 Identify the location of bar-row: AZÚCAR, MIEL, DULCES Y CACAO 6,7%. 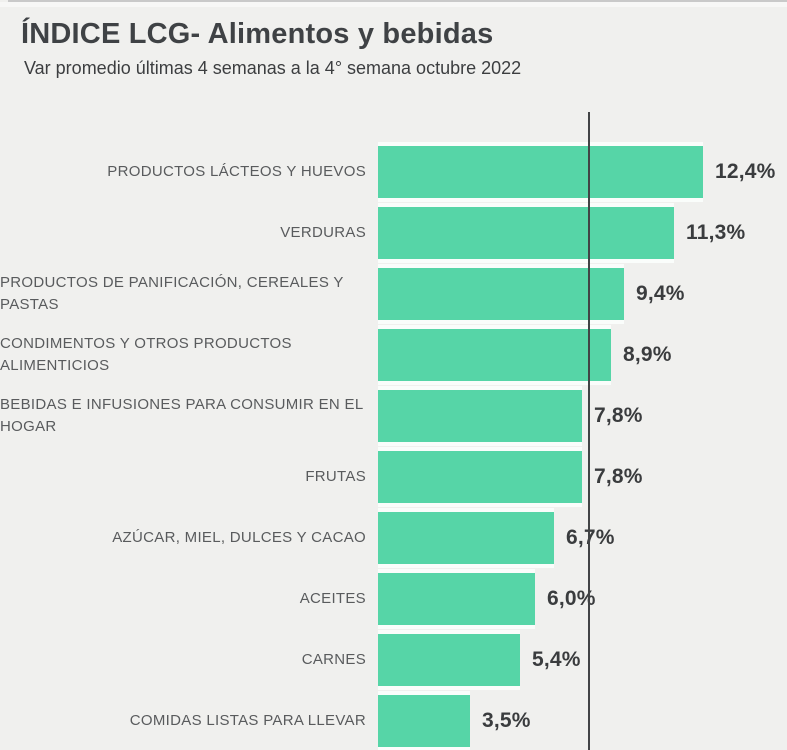
(393, 537).